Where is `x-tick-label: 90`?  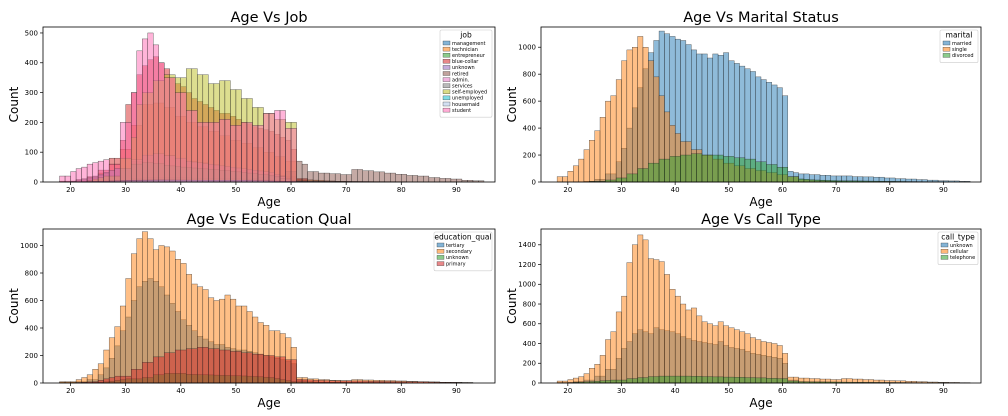 x-tick-label: 90 is located at coordinates (456, 190).